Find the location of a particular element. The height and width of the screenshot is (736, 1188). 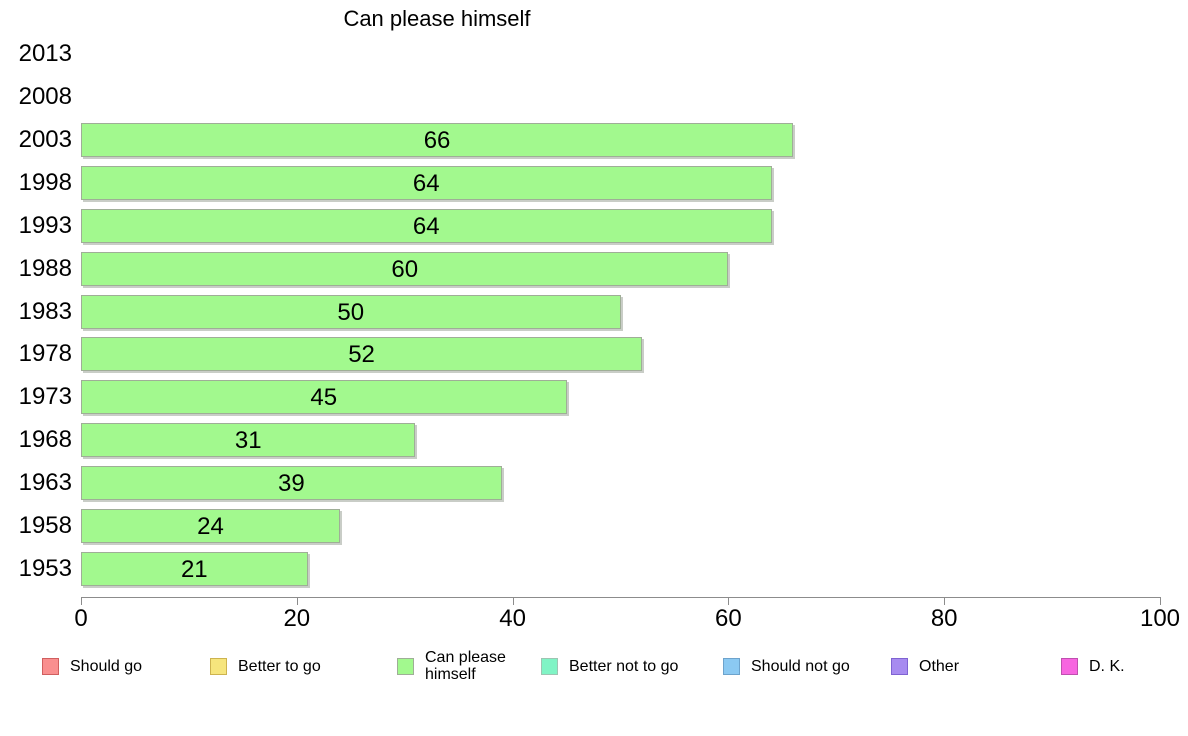

bar-1973: 45 is located at coordinates (324, 397).